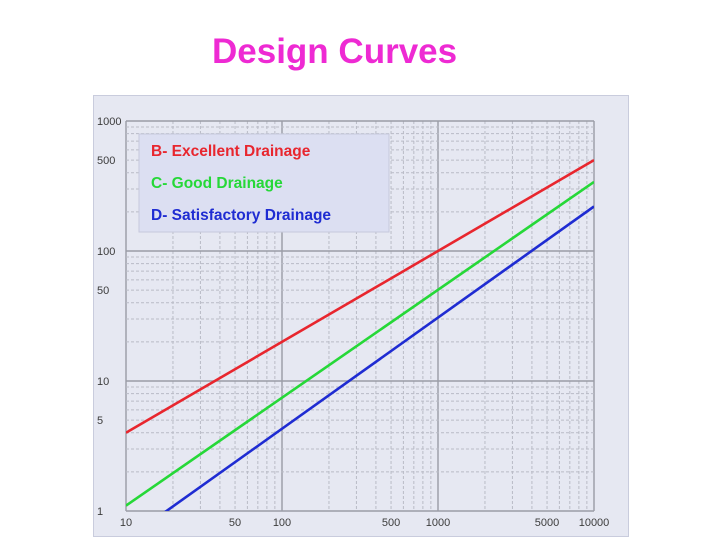 This screenshot has height=540, width=720. What do you see at coordinates (100, 512) in the screenshot?
I see `y-tick-label: 1` at bounding box center [100, 512].